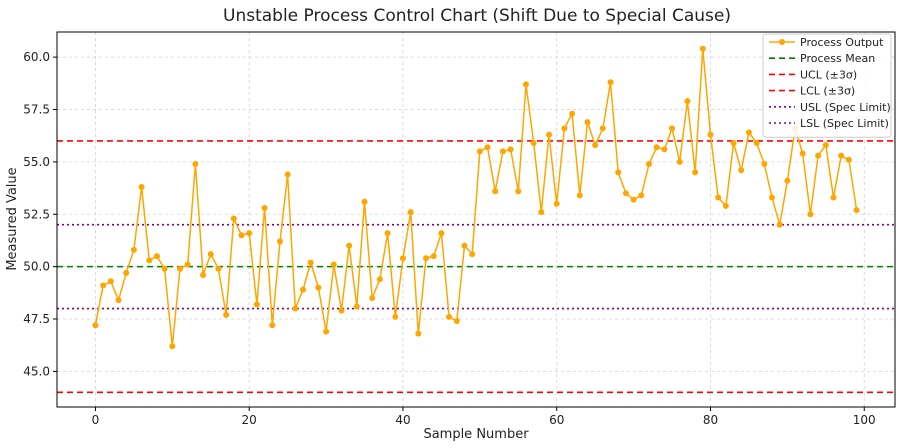 The height and width of the screenshot is (448, 903). I want to click on legend-box, so click(827, 85).